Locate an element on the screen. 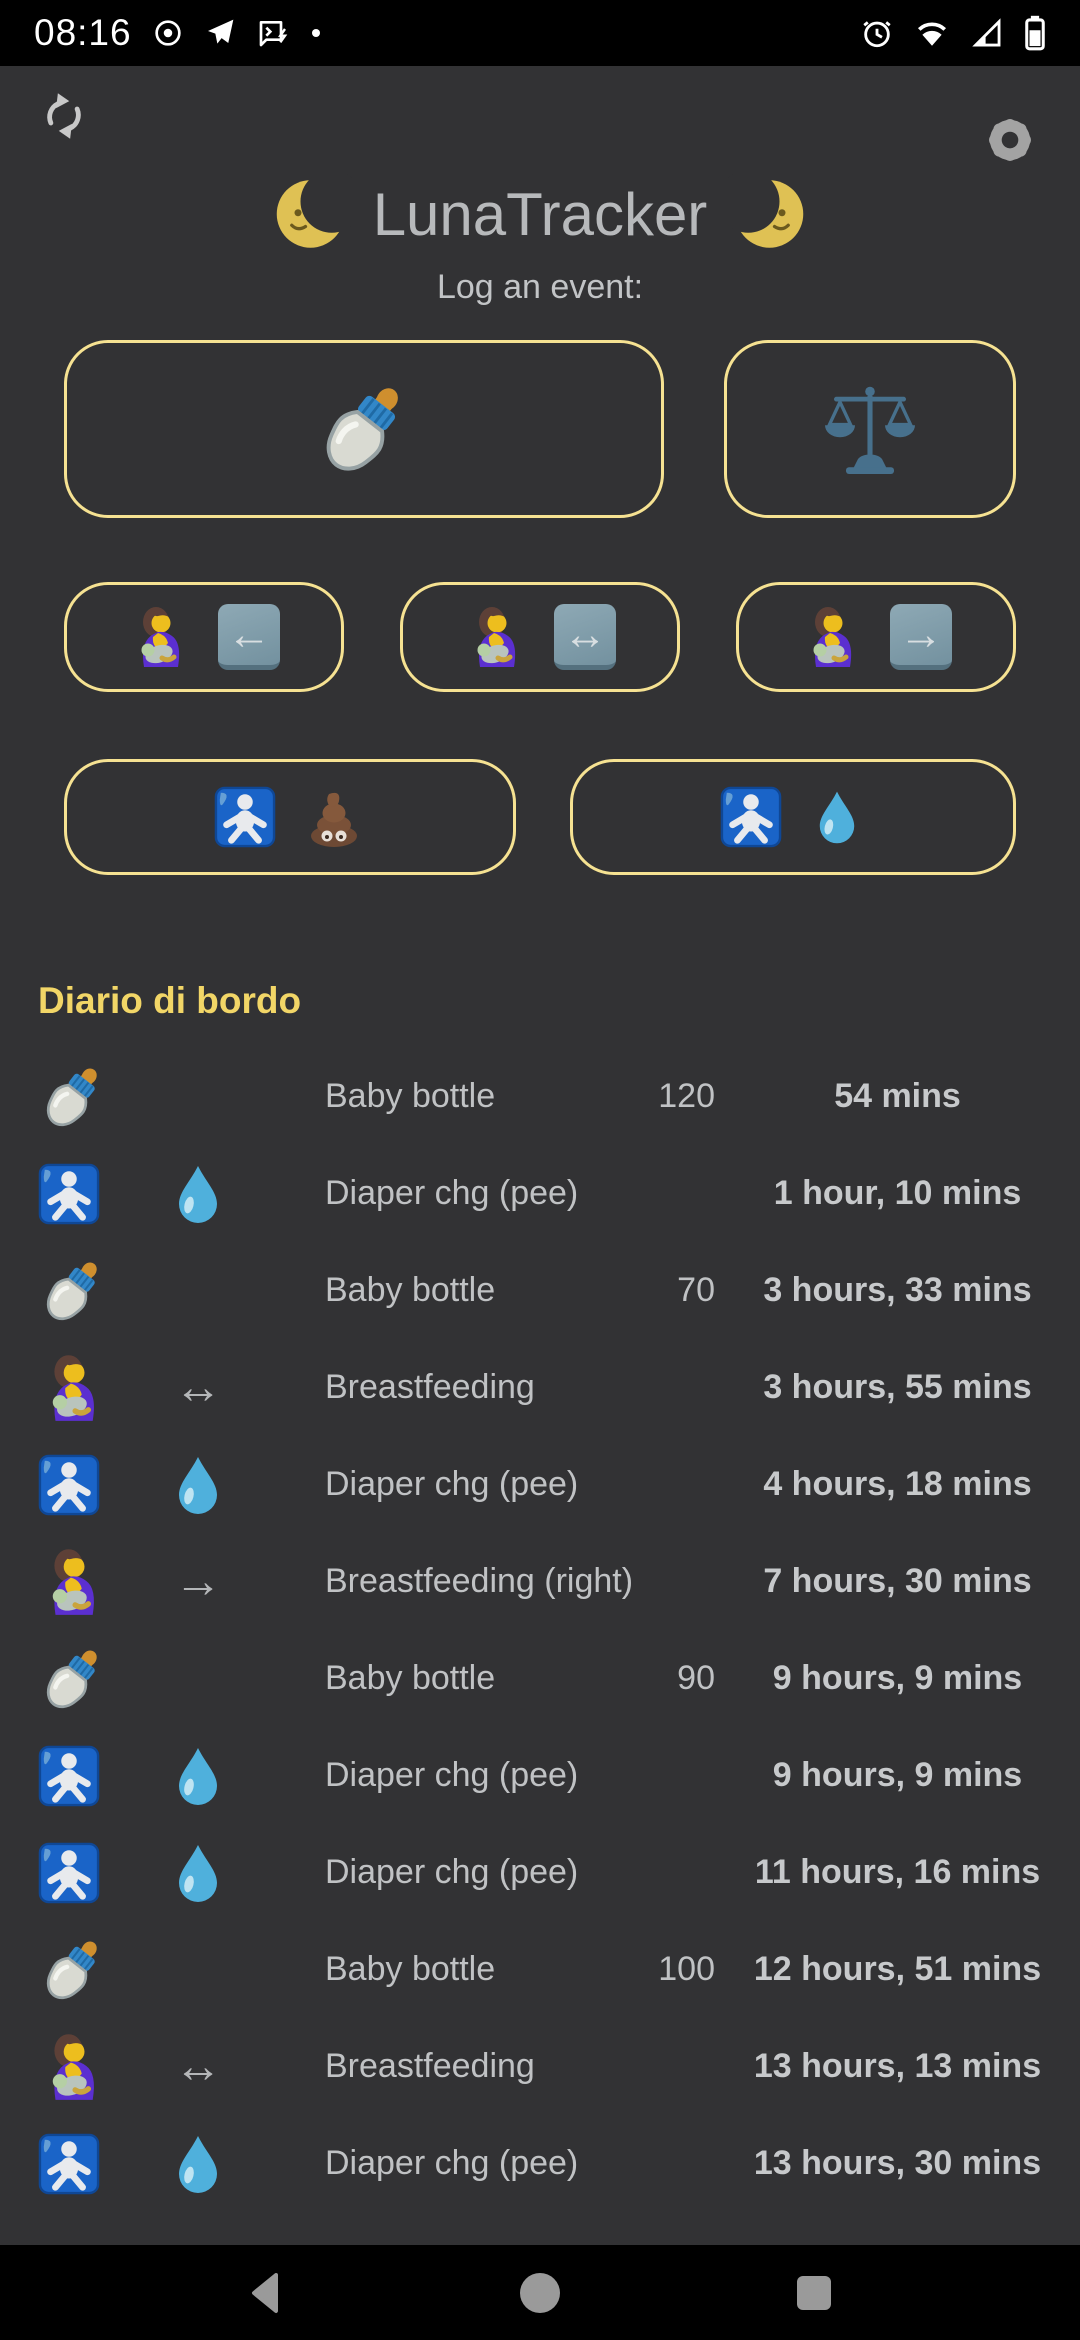 This screenshot has height=2340, width=1080. log-row-time: 13 hours, 30 mins is located at coordinates (897, 2163).